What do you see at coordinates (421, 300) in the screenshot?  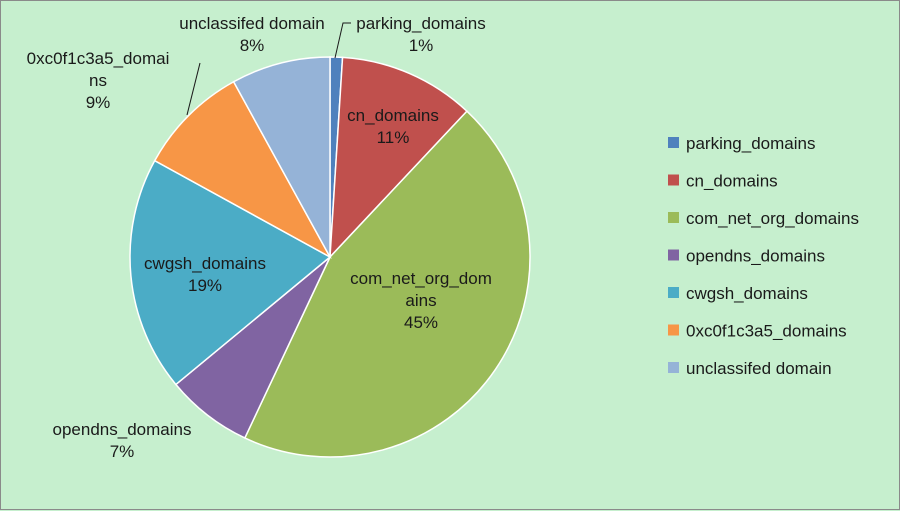 I see `slice-label-com-net-org-domains: com_net_org_dom ains 45%` at bounding box center [421, 300].